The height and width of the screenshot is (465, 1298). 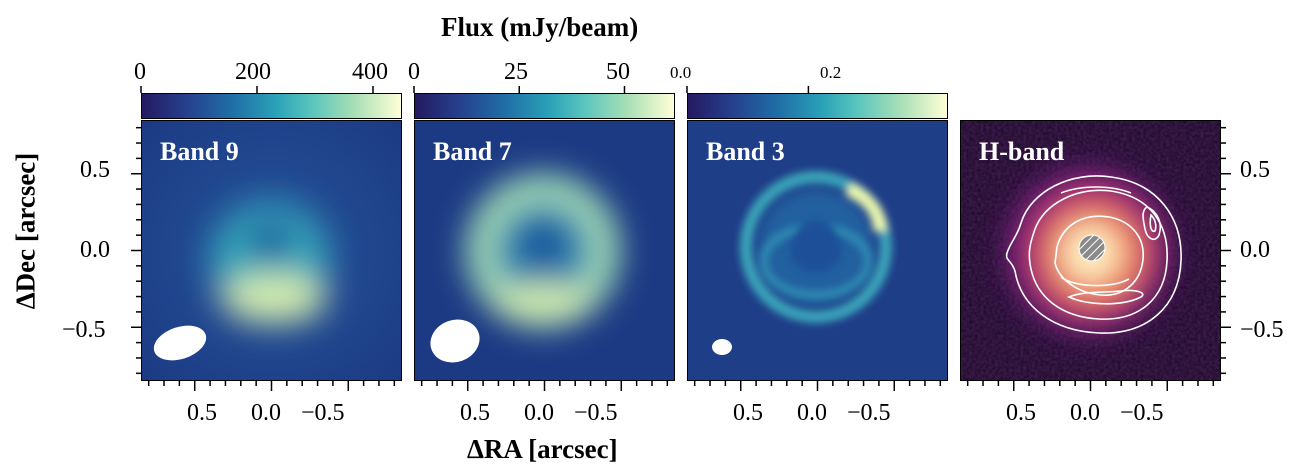 What do you see at coordinates (516, 72) in the screenshot?
I see `colorbar-band7-tick-label: 25` at bounding box center [516, 72].